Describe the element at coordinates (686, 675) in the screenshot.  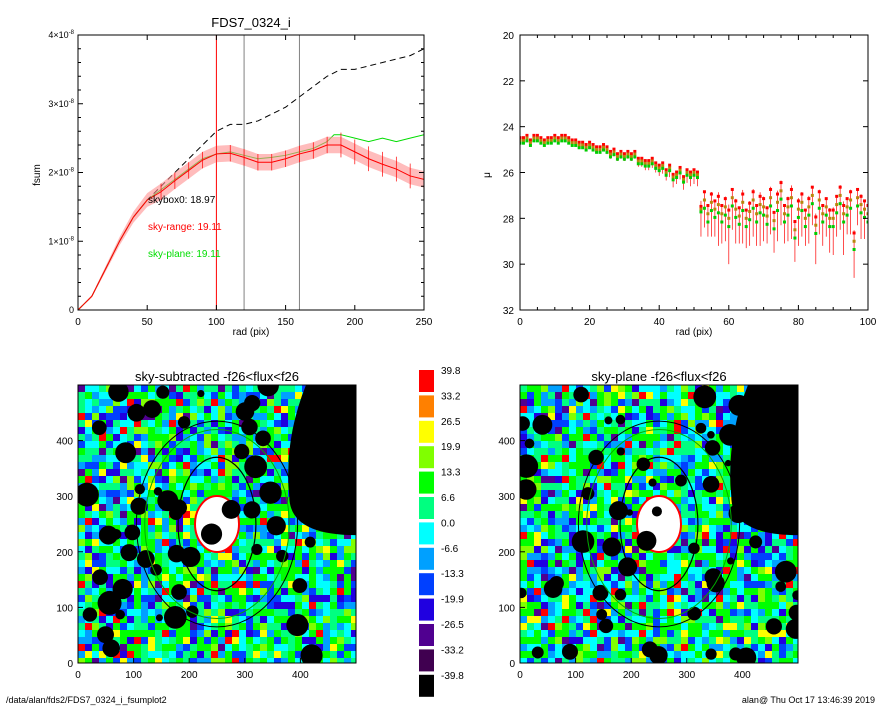
I see `x-tick-label: 300` at that location.